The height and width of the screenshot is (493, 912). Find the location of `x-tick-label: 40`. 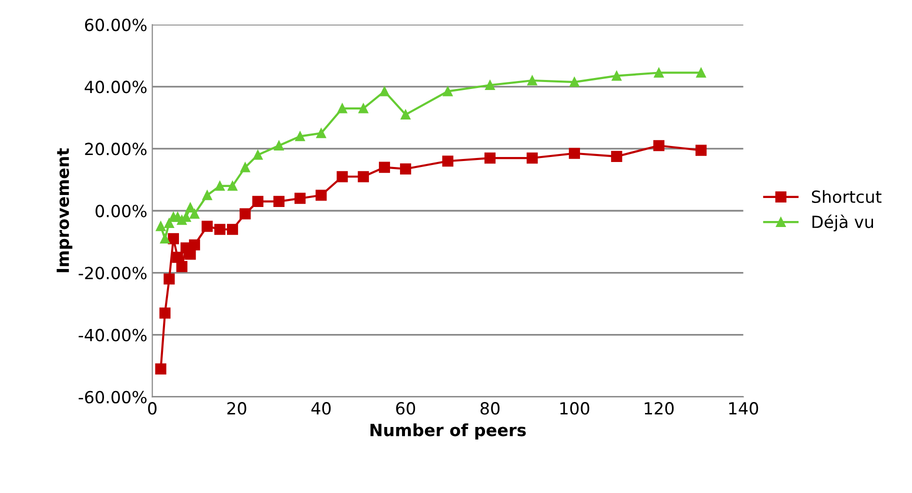

x-tick-label: 40 is located at coordinates (321, 408).